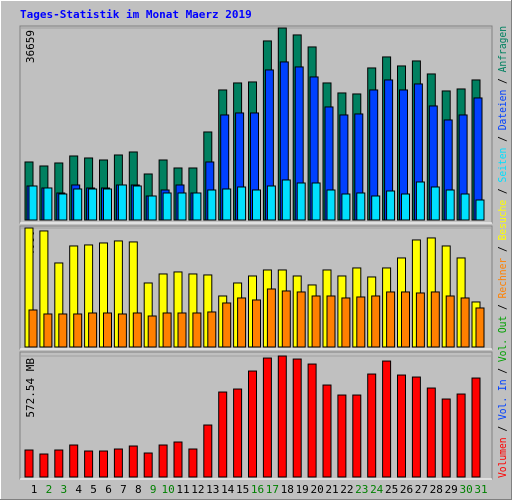 The height and width of the screenshot is (500, 512). I want to click on x-tick-label: 17, so click(272, 489).